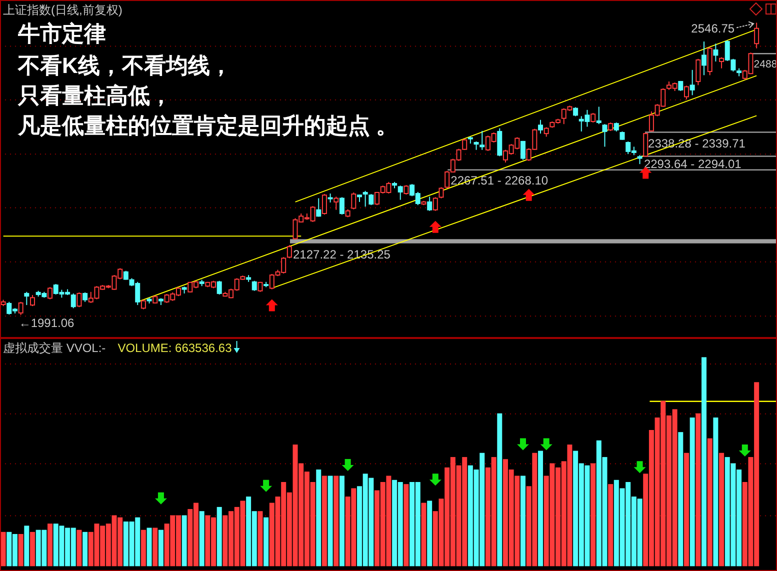 The width and height of the screenshot is (777, 571). I want to click on text: ←1991.06, so click(46, 323).